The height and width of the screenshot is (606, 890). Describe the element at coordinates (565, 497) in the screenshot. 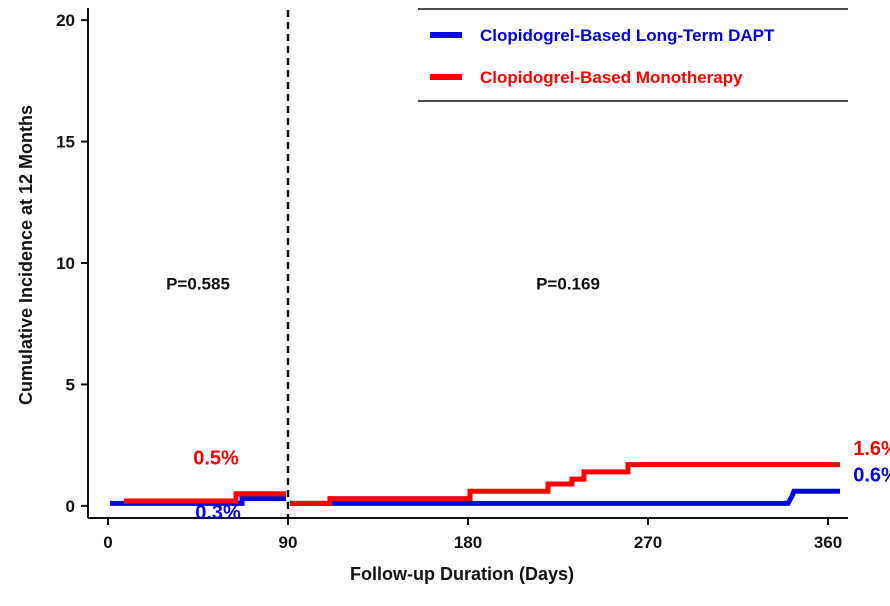

I see `series-line-dapt-post-landmark` at that location.